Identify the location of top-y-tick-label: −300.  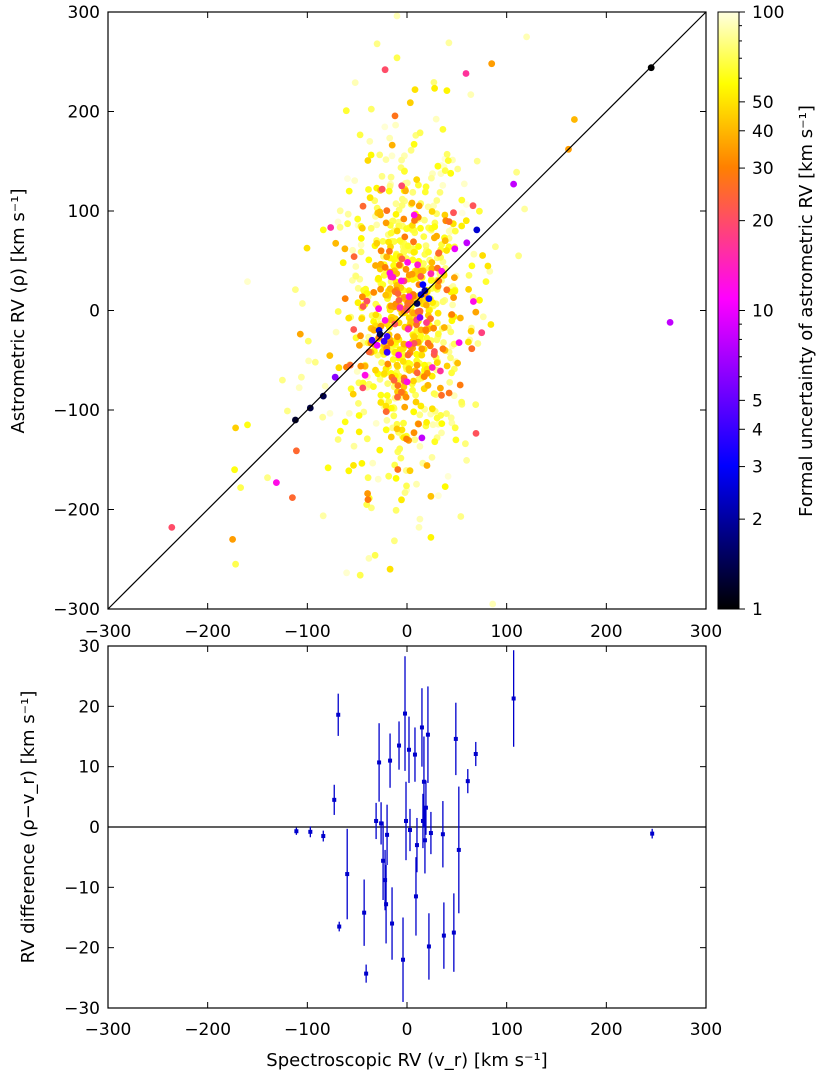
(76, 610).